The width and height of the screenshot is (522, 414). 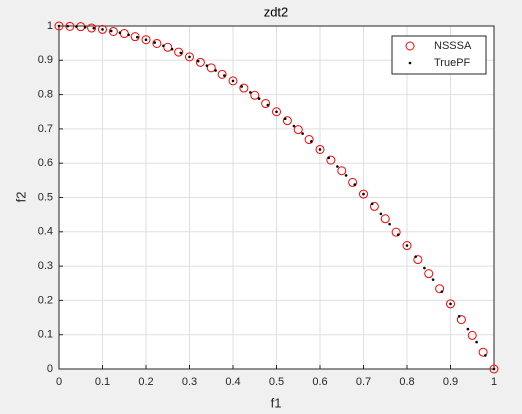 What do you see at coordinates (145, 382) in the screenshot?
I see `x-tick-label: 0.2` at bounding box center [145, 382].